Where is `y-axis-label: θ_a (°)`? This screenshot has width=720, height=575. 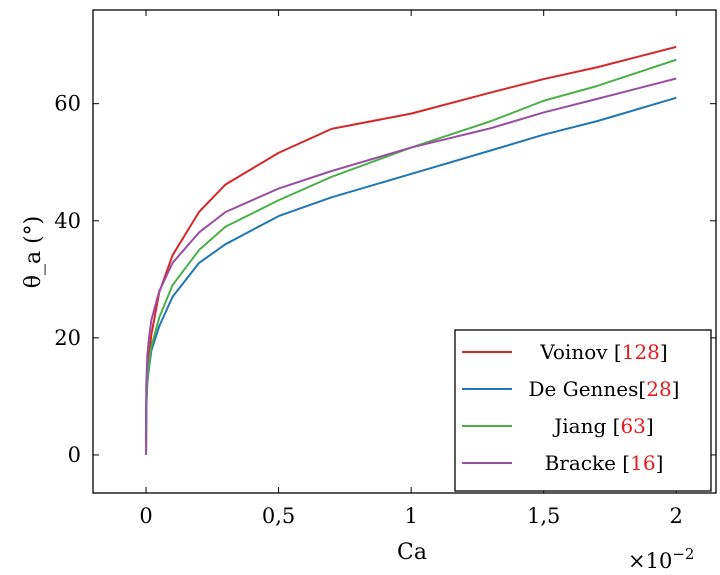 y-axis-label: θ_a (°) is located at coordinates (33, 252).